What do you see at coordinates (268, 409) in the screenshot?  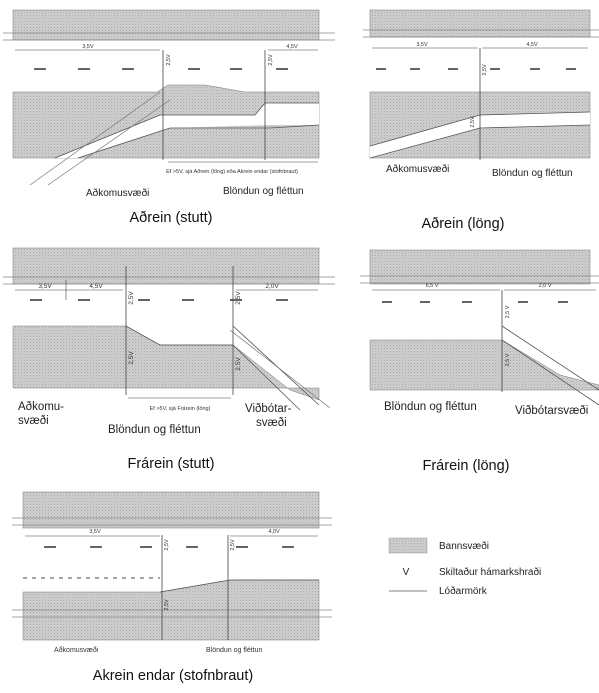 I see `area-label: Viðbótar-` at bounding box center [268, 409].